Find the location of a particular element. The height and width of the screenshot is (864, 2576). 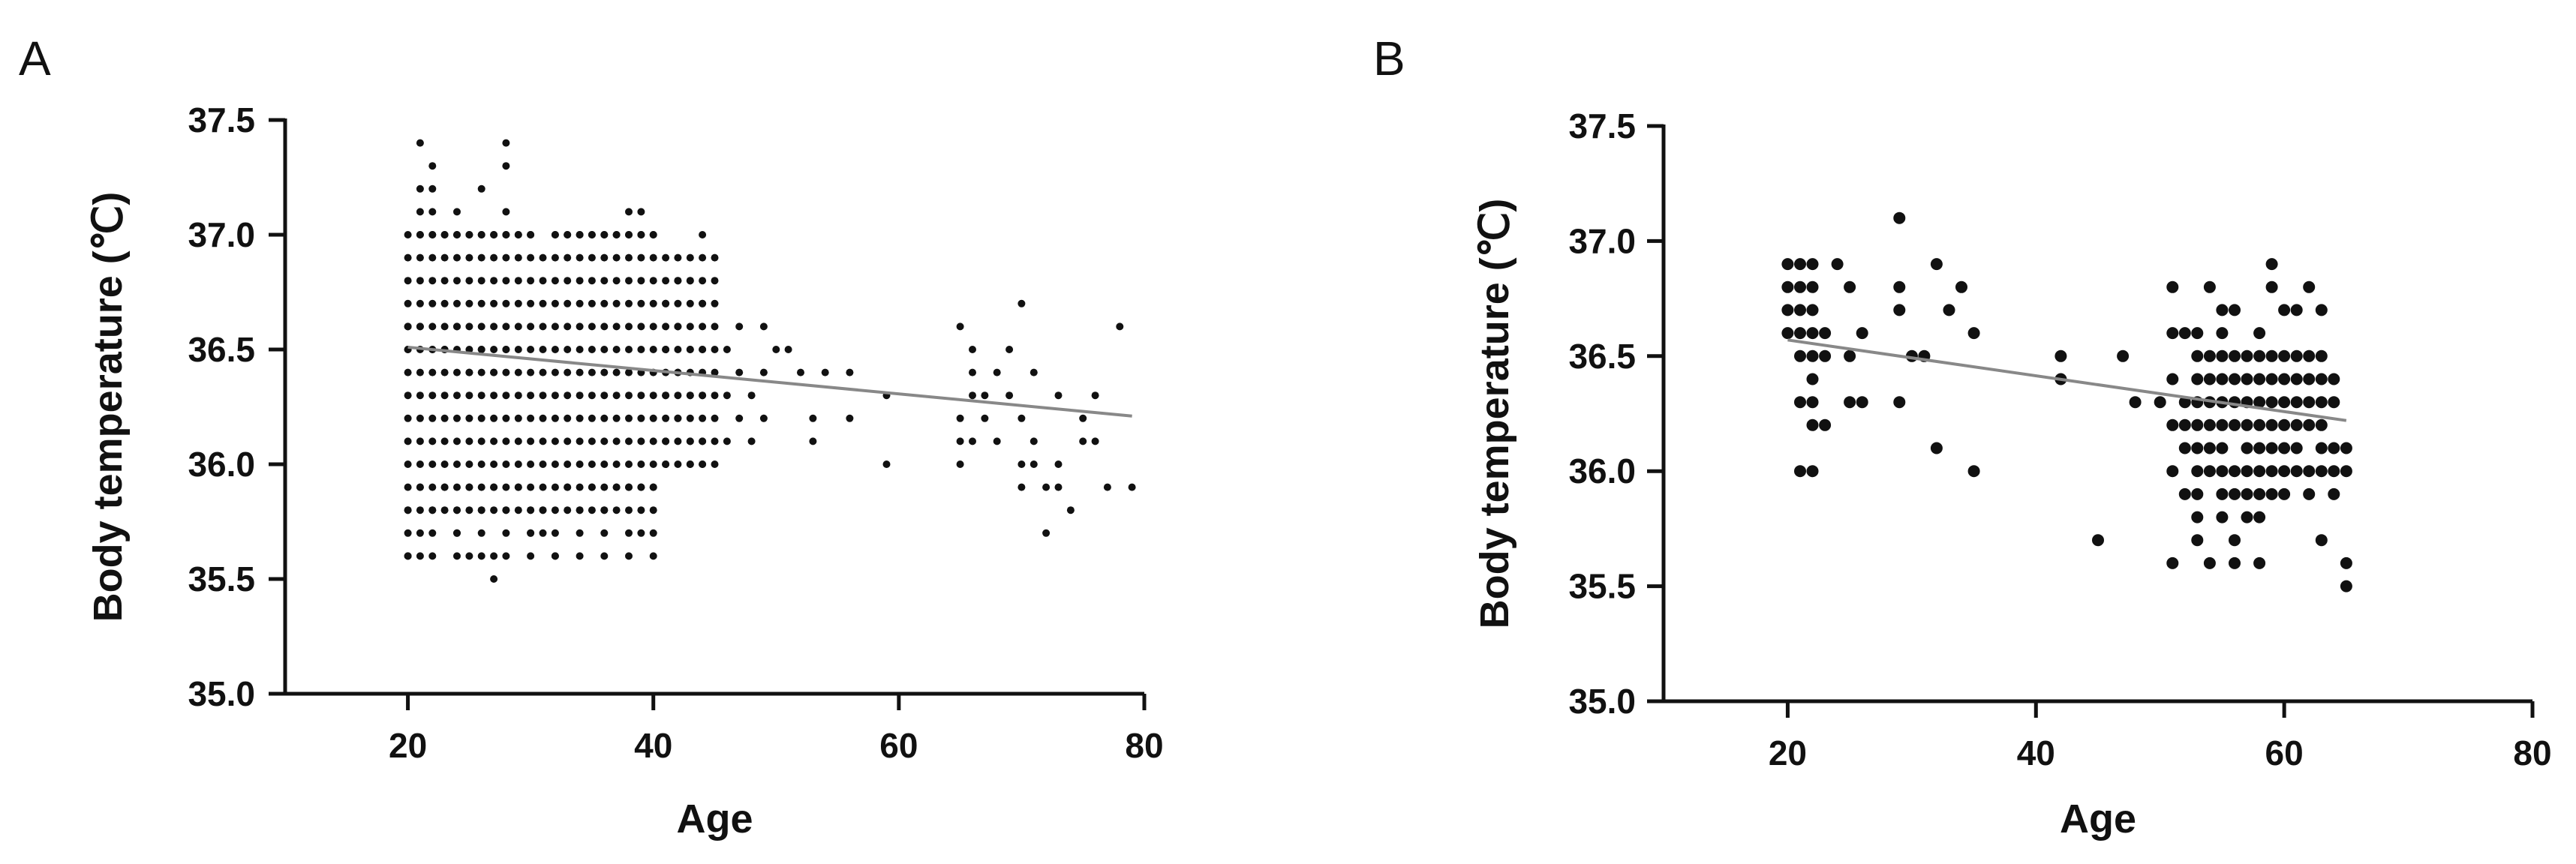

x-tick-label: 80 is located at coordinates (2532, 753).